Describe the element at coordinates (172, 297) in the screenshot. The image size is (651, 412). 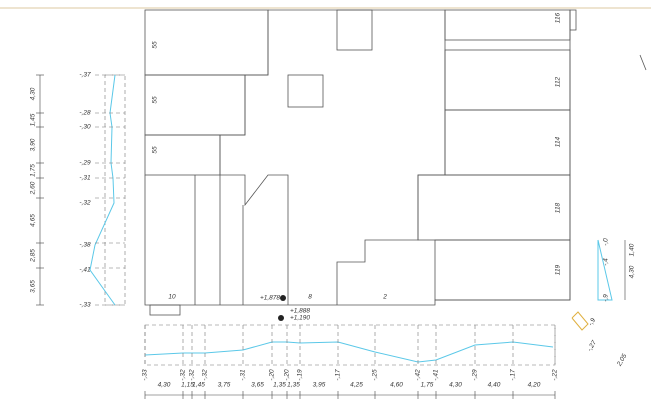
I see `room-number: 10` at that location.